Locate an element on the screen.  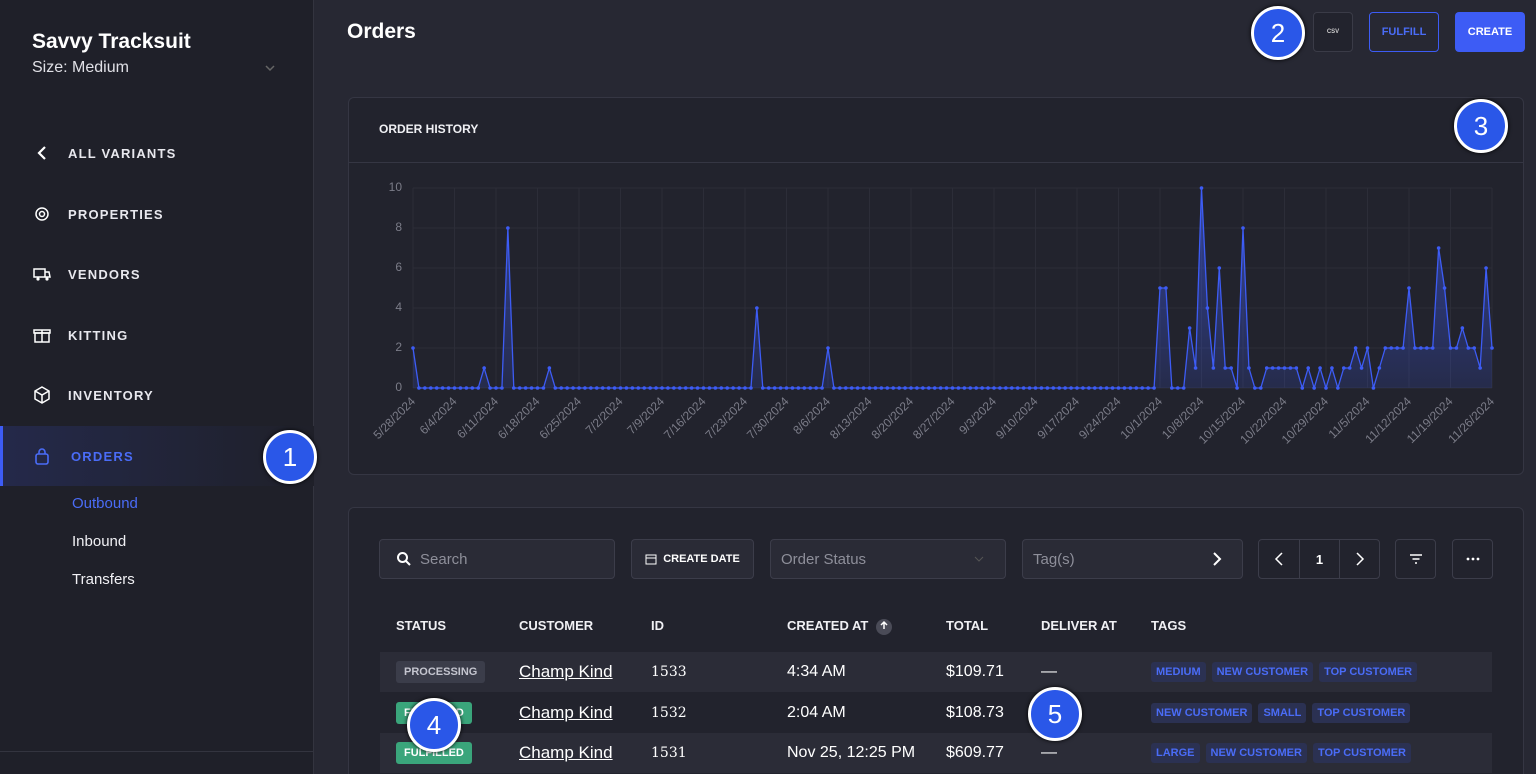
more-button is located at coordinates (1472, 559).